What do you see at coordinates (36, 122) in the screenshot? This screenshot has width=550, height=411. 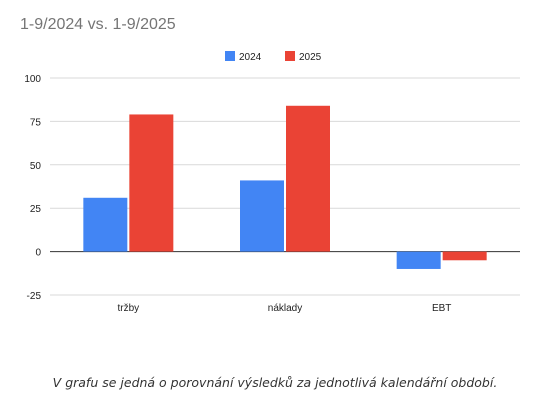 I see `y-tick-label: 75` at bounding box center [36, 122].